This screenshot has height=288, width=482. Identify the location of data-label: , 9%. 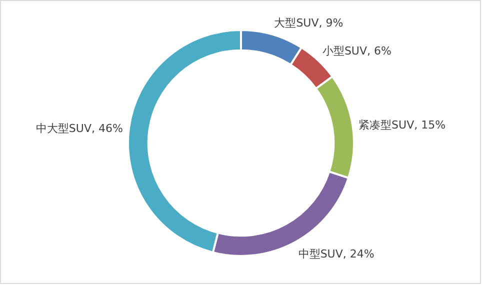
(331, 23).